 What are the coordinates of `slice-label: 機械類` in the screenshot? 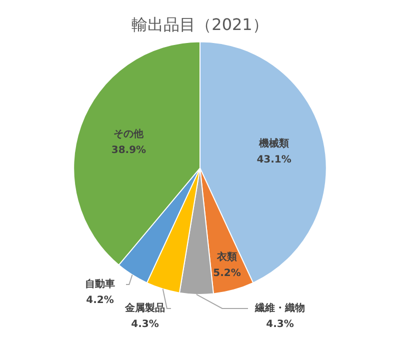 It's located at (274, 143).